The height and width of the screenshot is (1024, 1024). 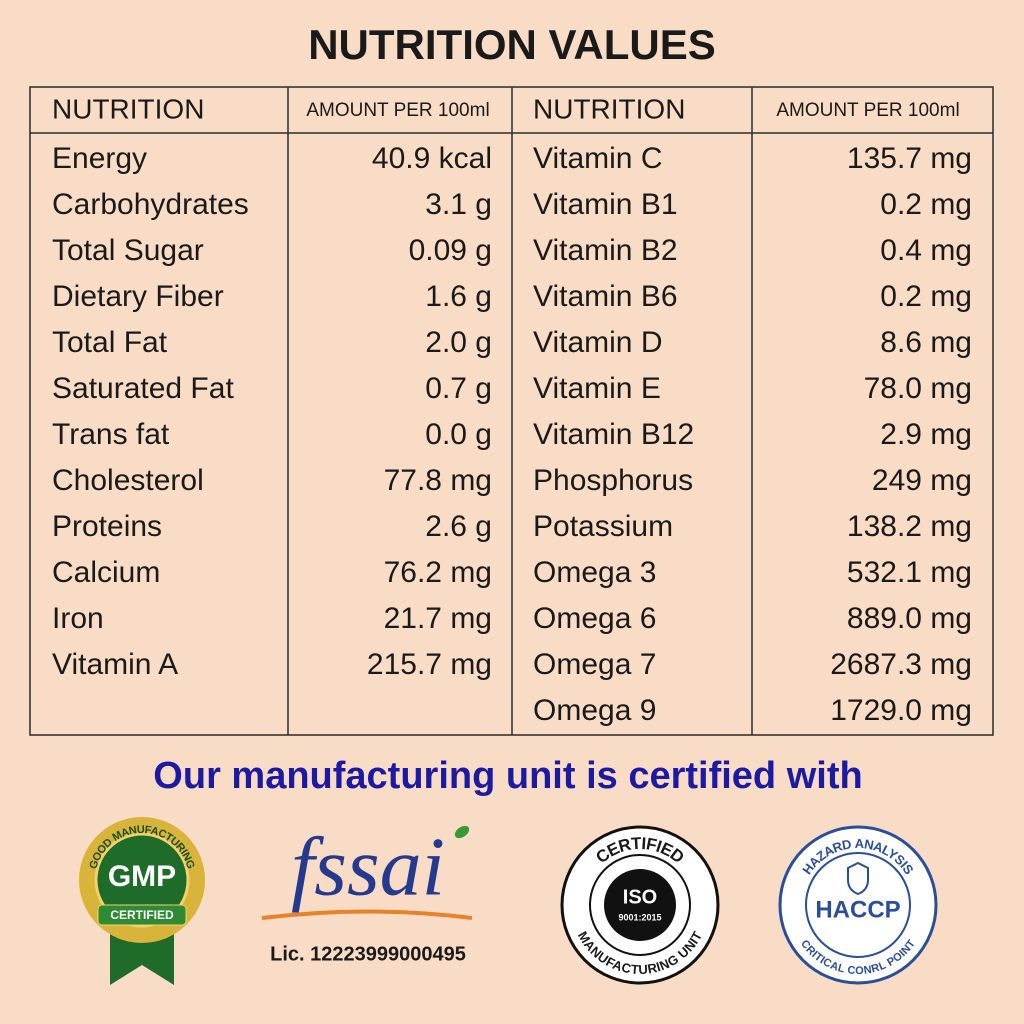 What do you see at coordinates (598, 158) in the screenshot?
I see `nutrient-name: Vitamin C` at bounding box center [598, 158].